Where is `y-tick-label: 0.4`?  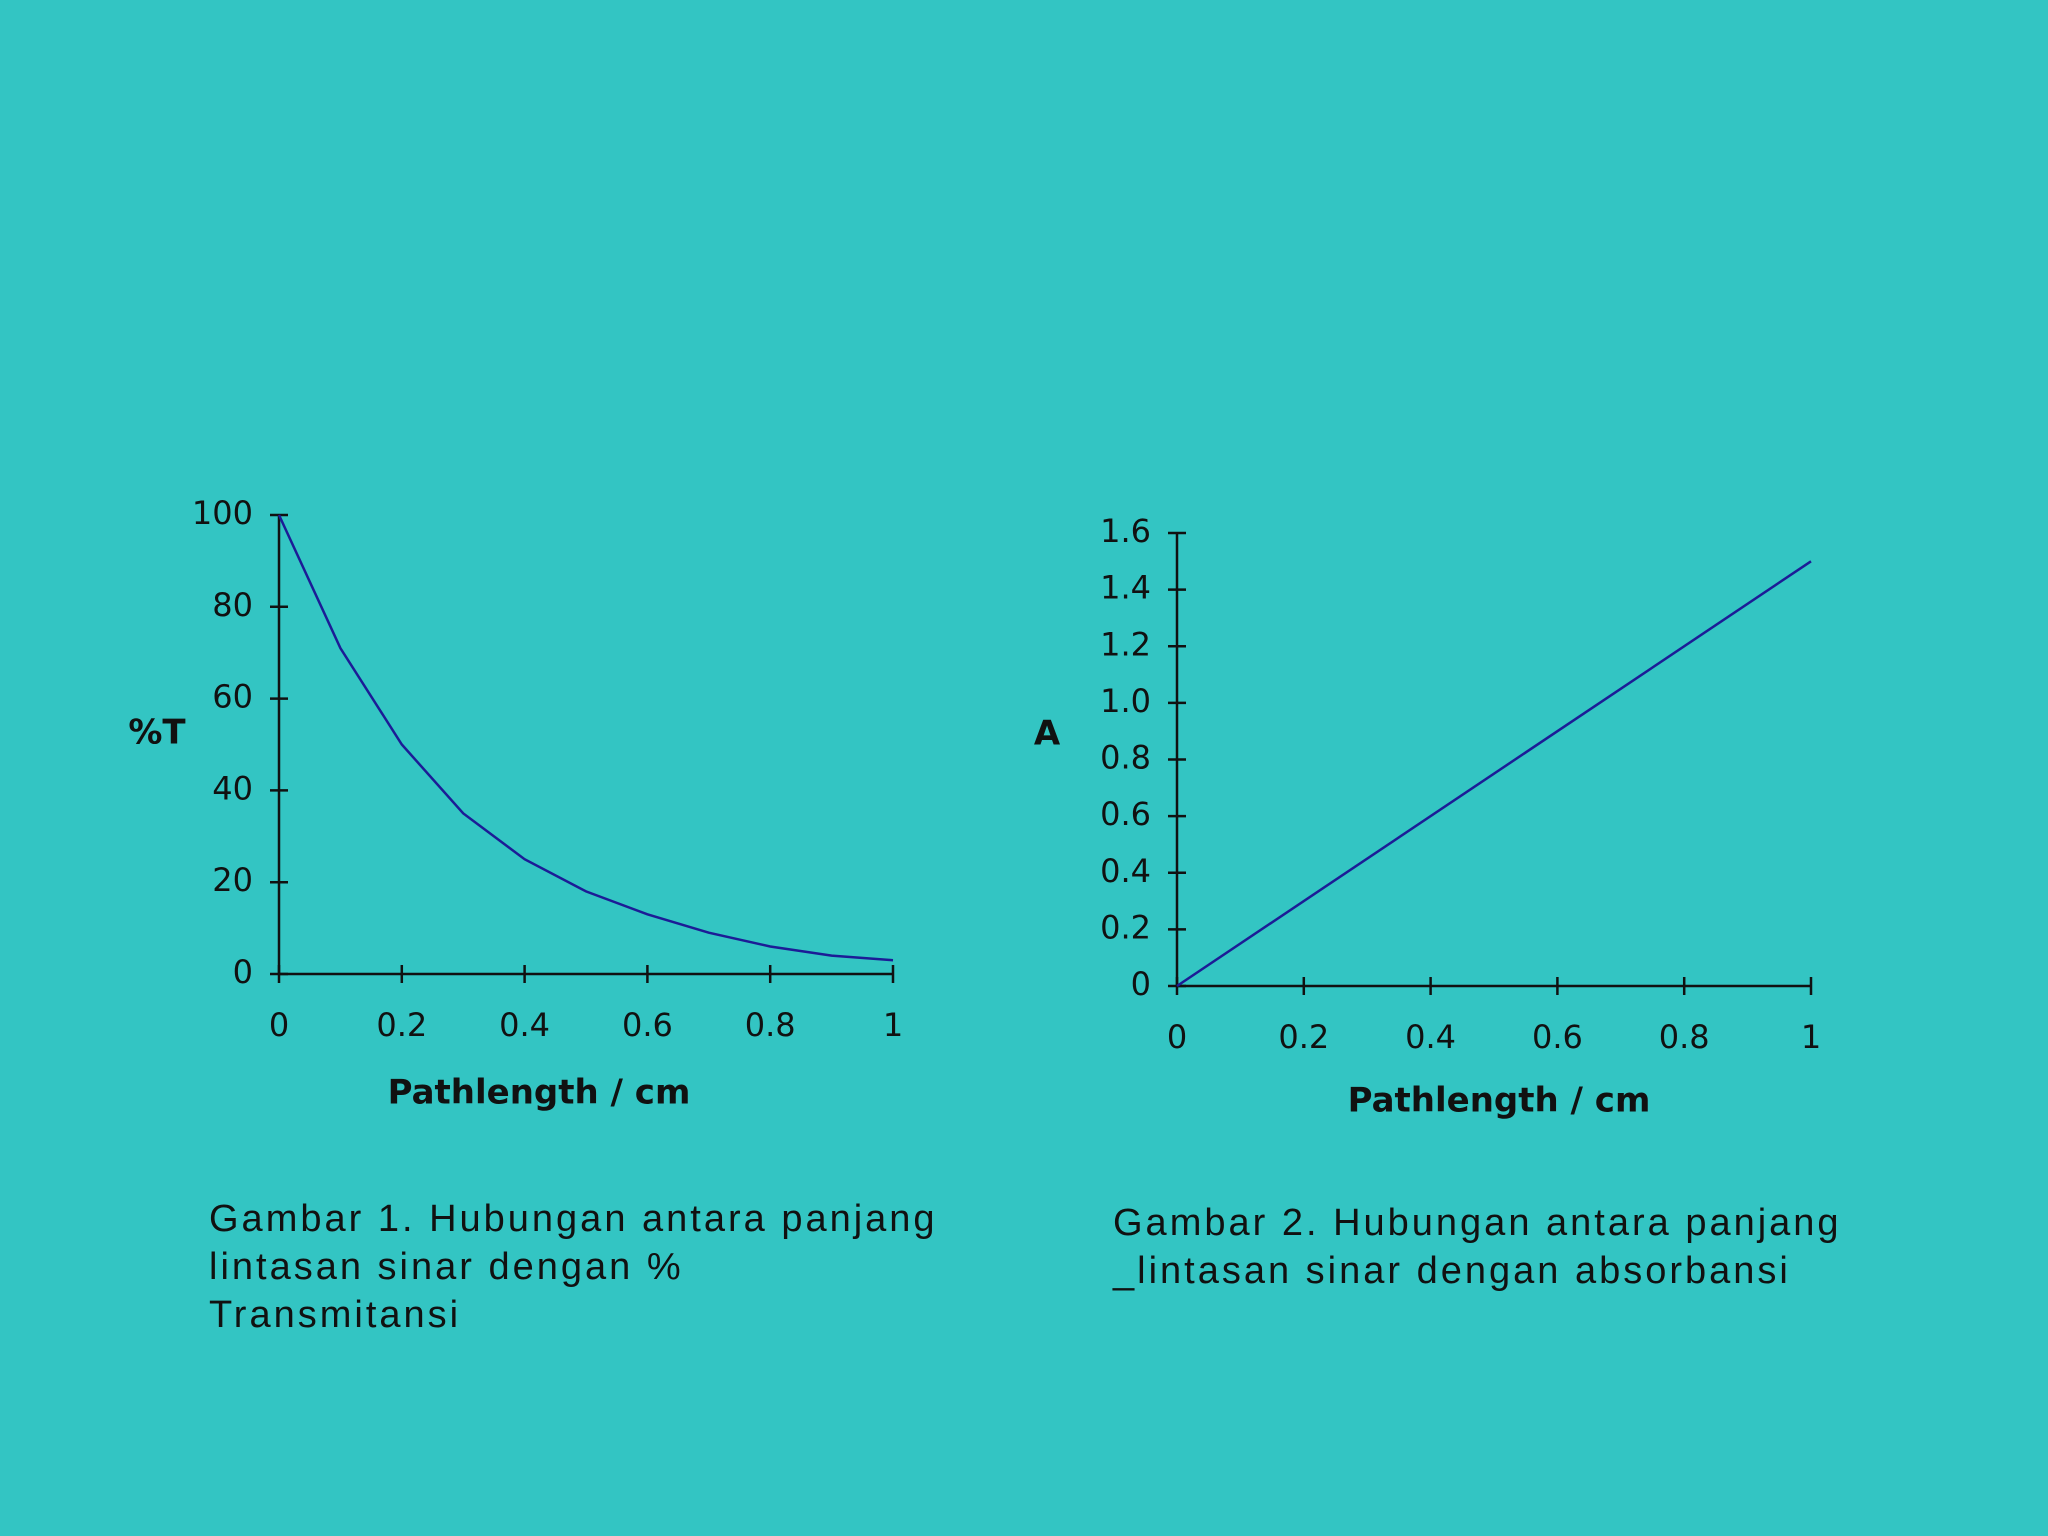
y-tick-label: 0.4 is located at coordinates (1125, 871).